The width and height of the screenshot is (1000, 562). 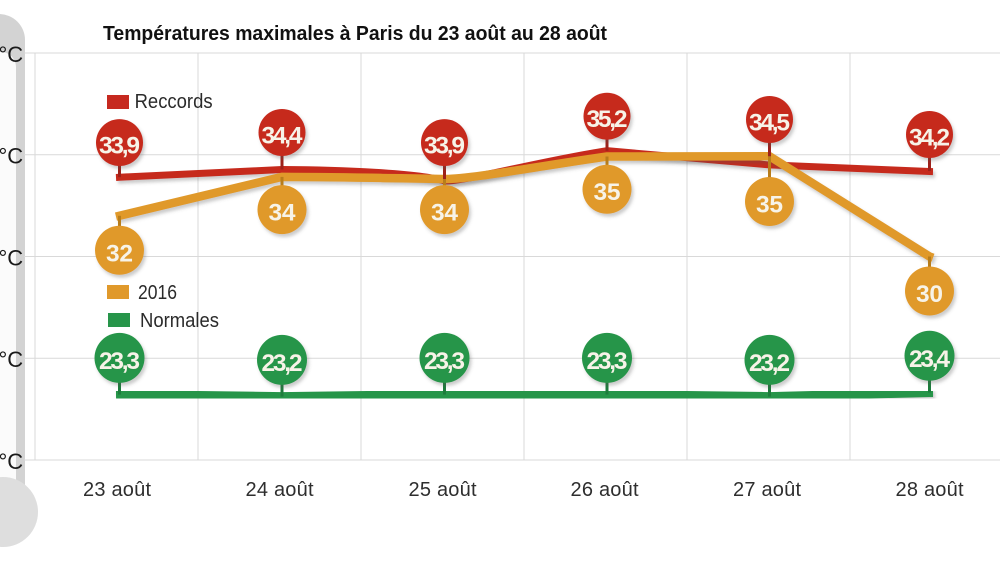 I want to click on svg-text: 34,4, so click(x=282, y=136).